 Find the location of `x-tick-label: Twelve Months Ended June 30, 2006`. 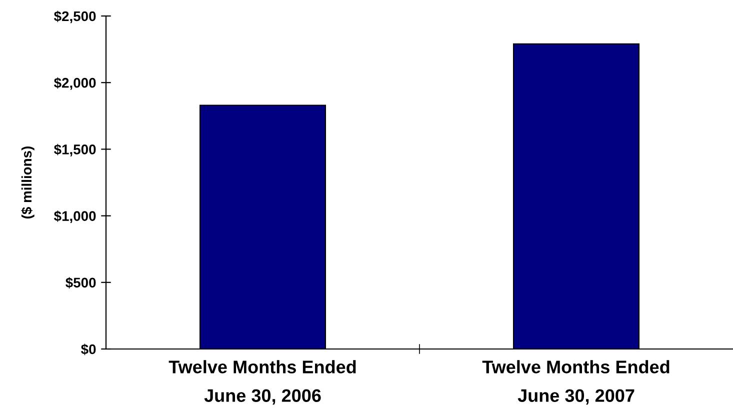

x-tick-label: Twelve Months Ended June 30, 2006 is located at coordinates (262, 382).